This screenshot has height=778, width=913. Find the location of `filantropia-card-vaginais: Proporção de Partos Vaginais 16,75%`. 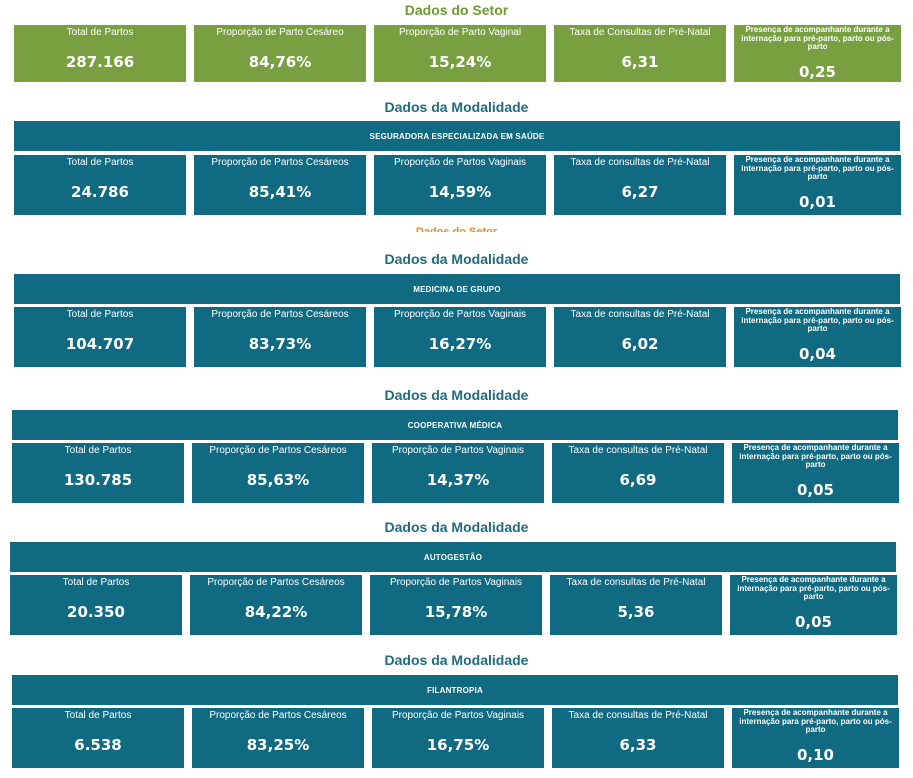

filantropia-card-vaginais: Proporção de Partos Vaginais 16,75% is located at coordinates (458, 738).